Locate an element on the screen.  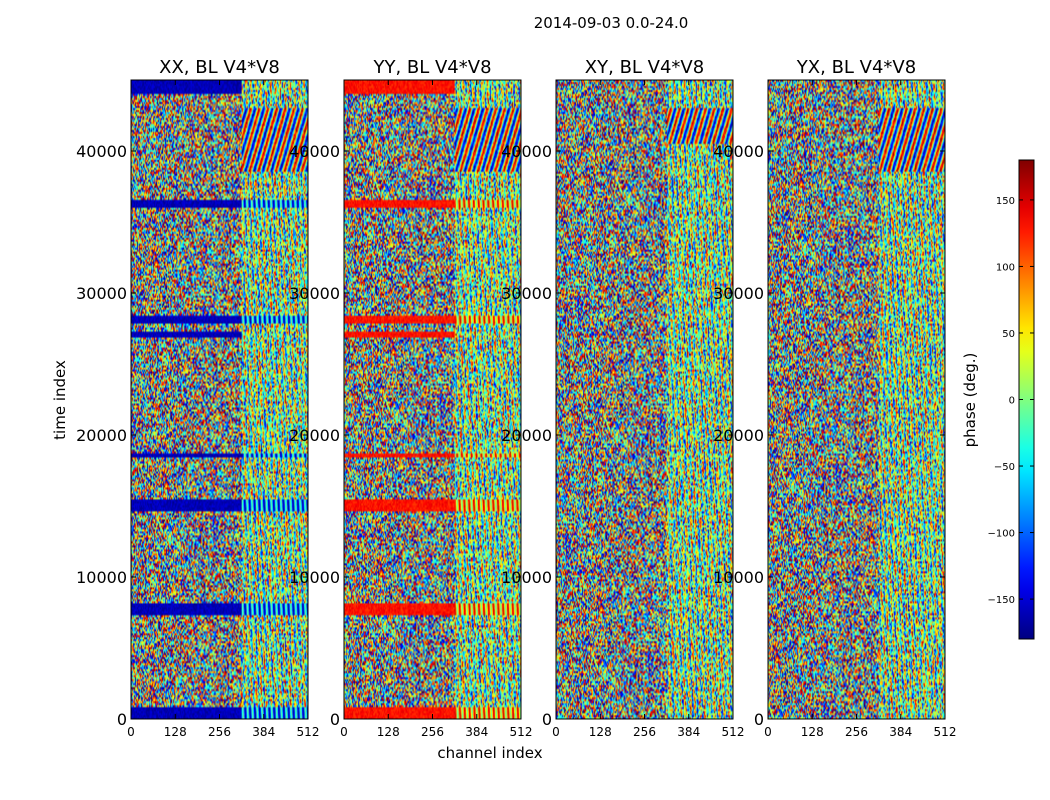
colorbar: −150 −100 −50 0 50 100 150 phase (deg.) is located at coordinates (998, 399).